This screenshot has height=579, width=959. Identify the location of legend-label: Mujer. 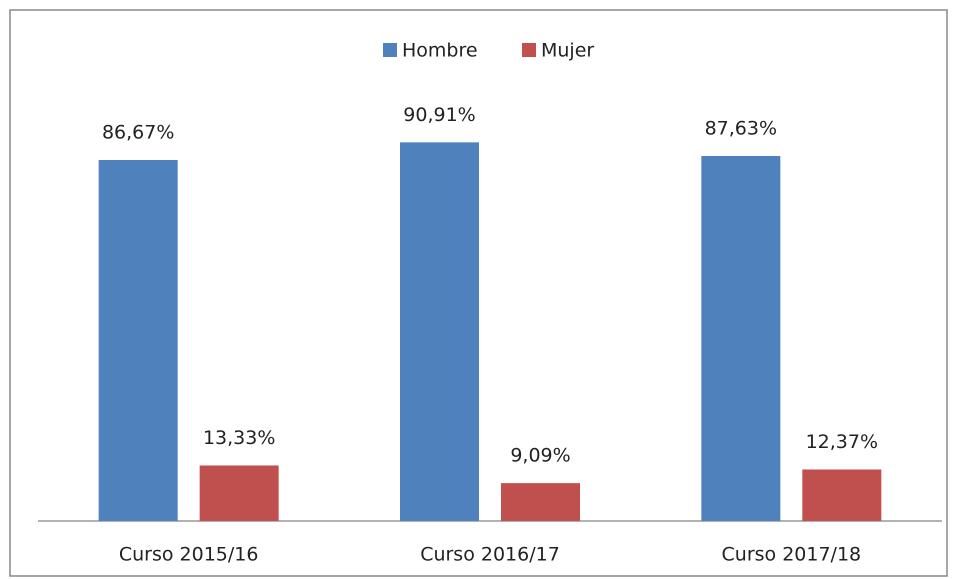
(567, 51).